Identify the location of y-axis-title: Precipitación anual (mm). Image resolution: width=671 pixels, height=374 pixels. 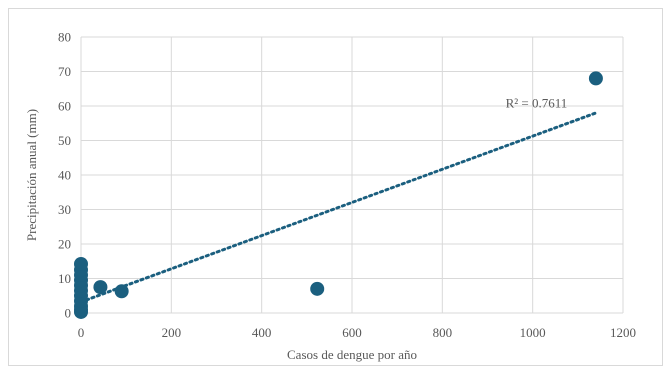
(31, 175).